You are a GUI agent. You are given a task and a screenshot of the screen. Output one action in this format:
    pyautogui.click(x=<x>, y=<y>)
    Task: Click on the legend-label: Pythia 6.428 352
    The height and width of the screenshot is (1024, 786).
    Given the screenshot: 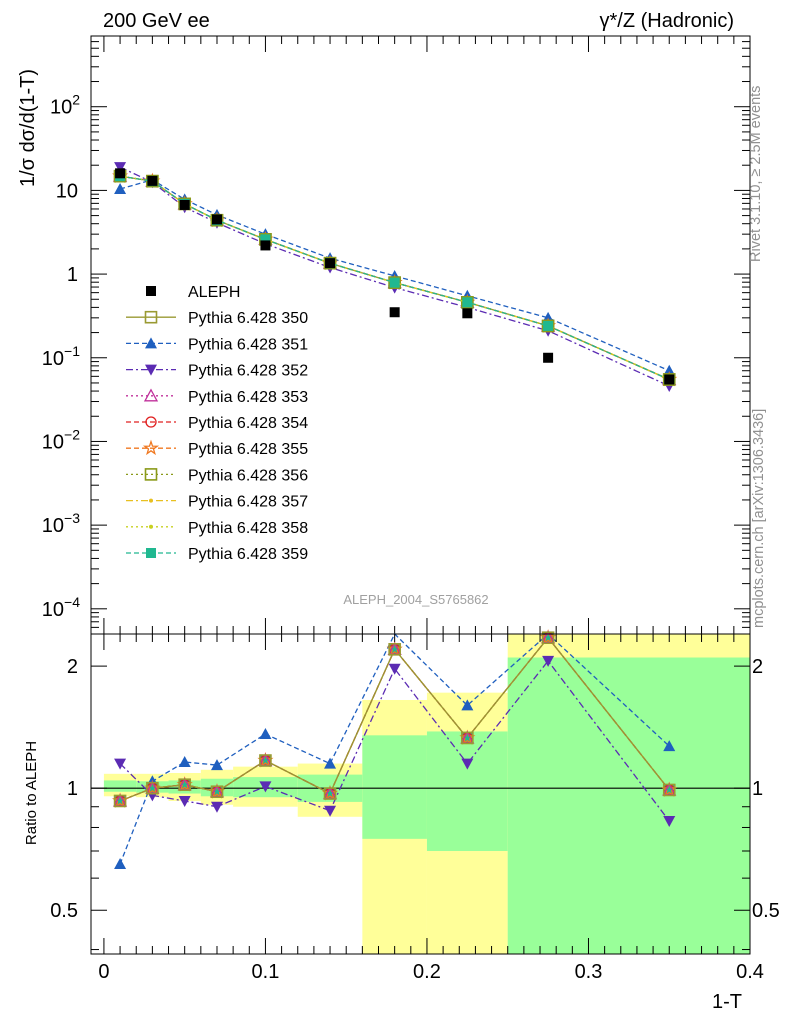 What is the action you would take?
    pyautogui.click(x=248, y=371)
    